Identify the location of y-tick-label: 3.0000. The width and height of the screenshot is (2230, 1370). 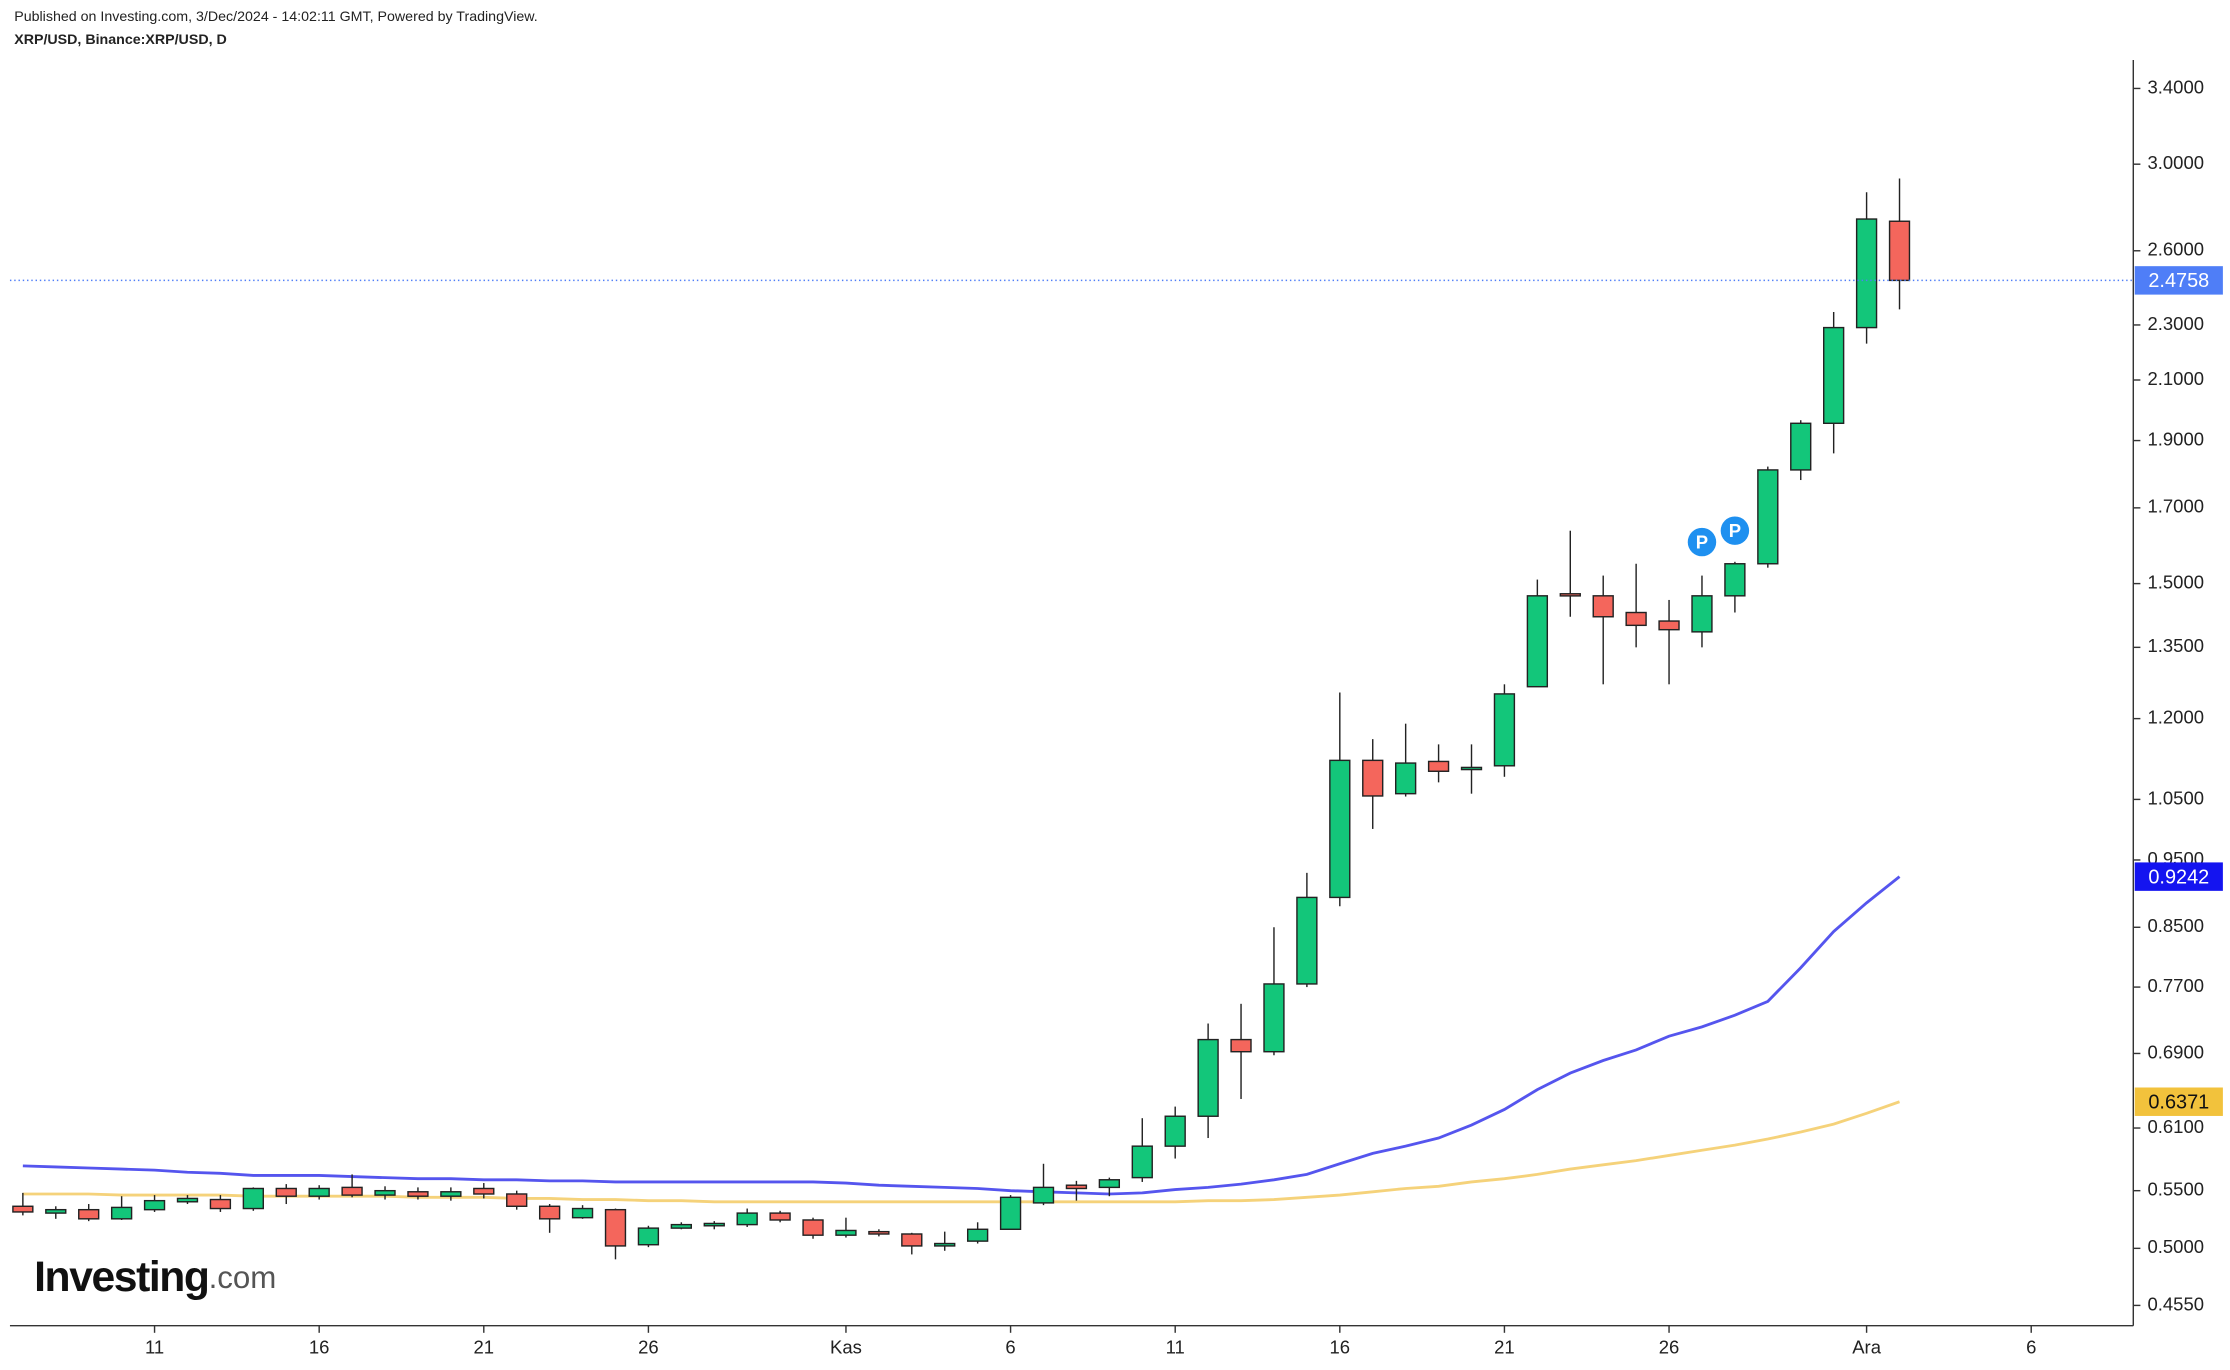
(2176, 162).